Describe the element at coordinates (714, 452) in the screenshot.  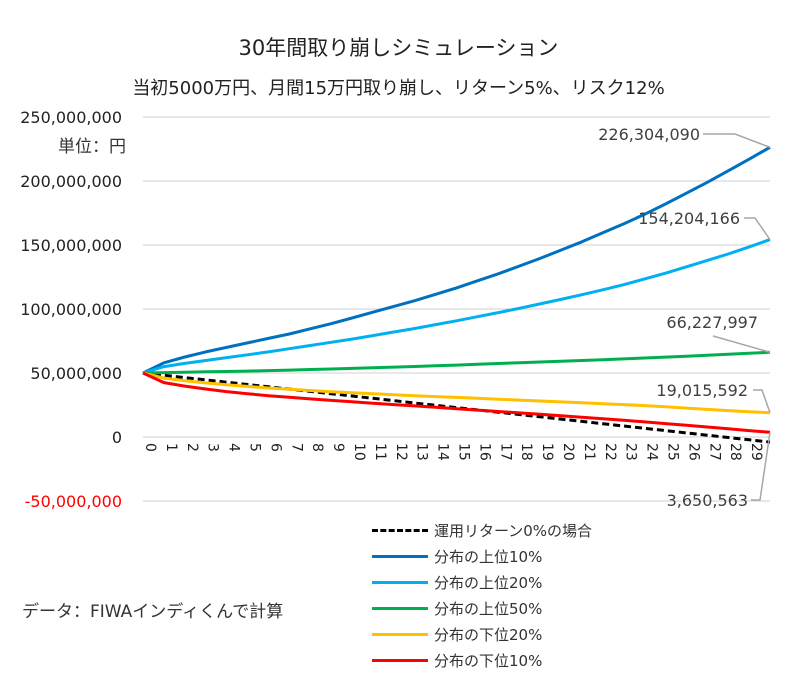
I see `x-tick-label: 27` at that location.